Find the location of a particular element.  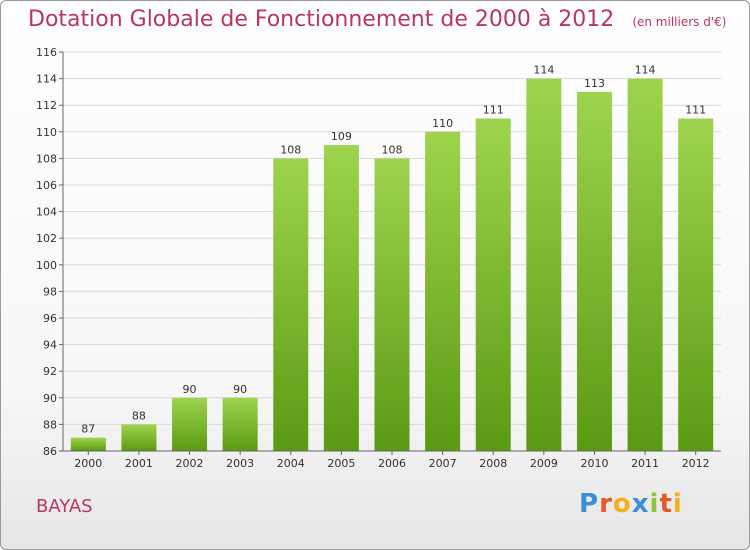

x-tick-label: 2012 is located at coordinates (696, 463).